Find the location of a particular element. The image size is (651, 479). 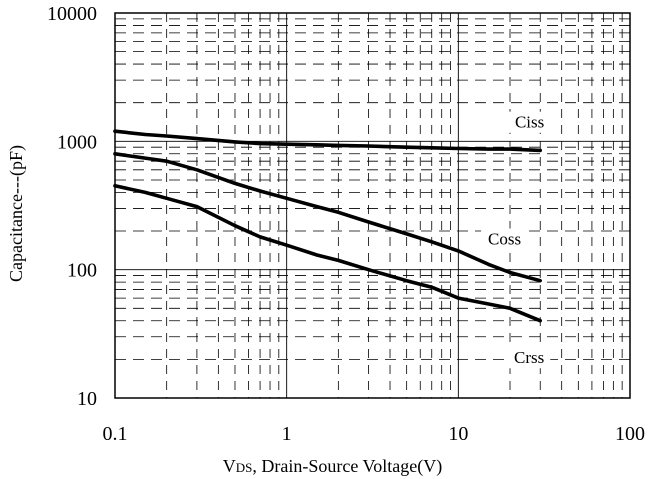

x-tick-label: 1 is located at coordinates (287, 434).